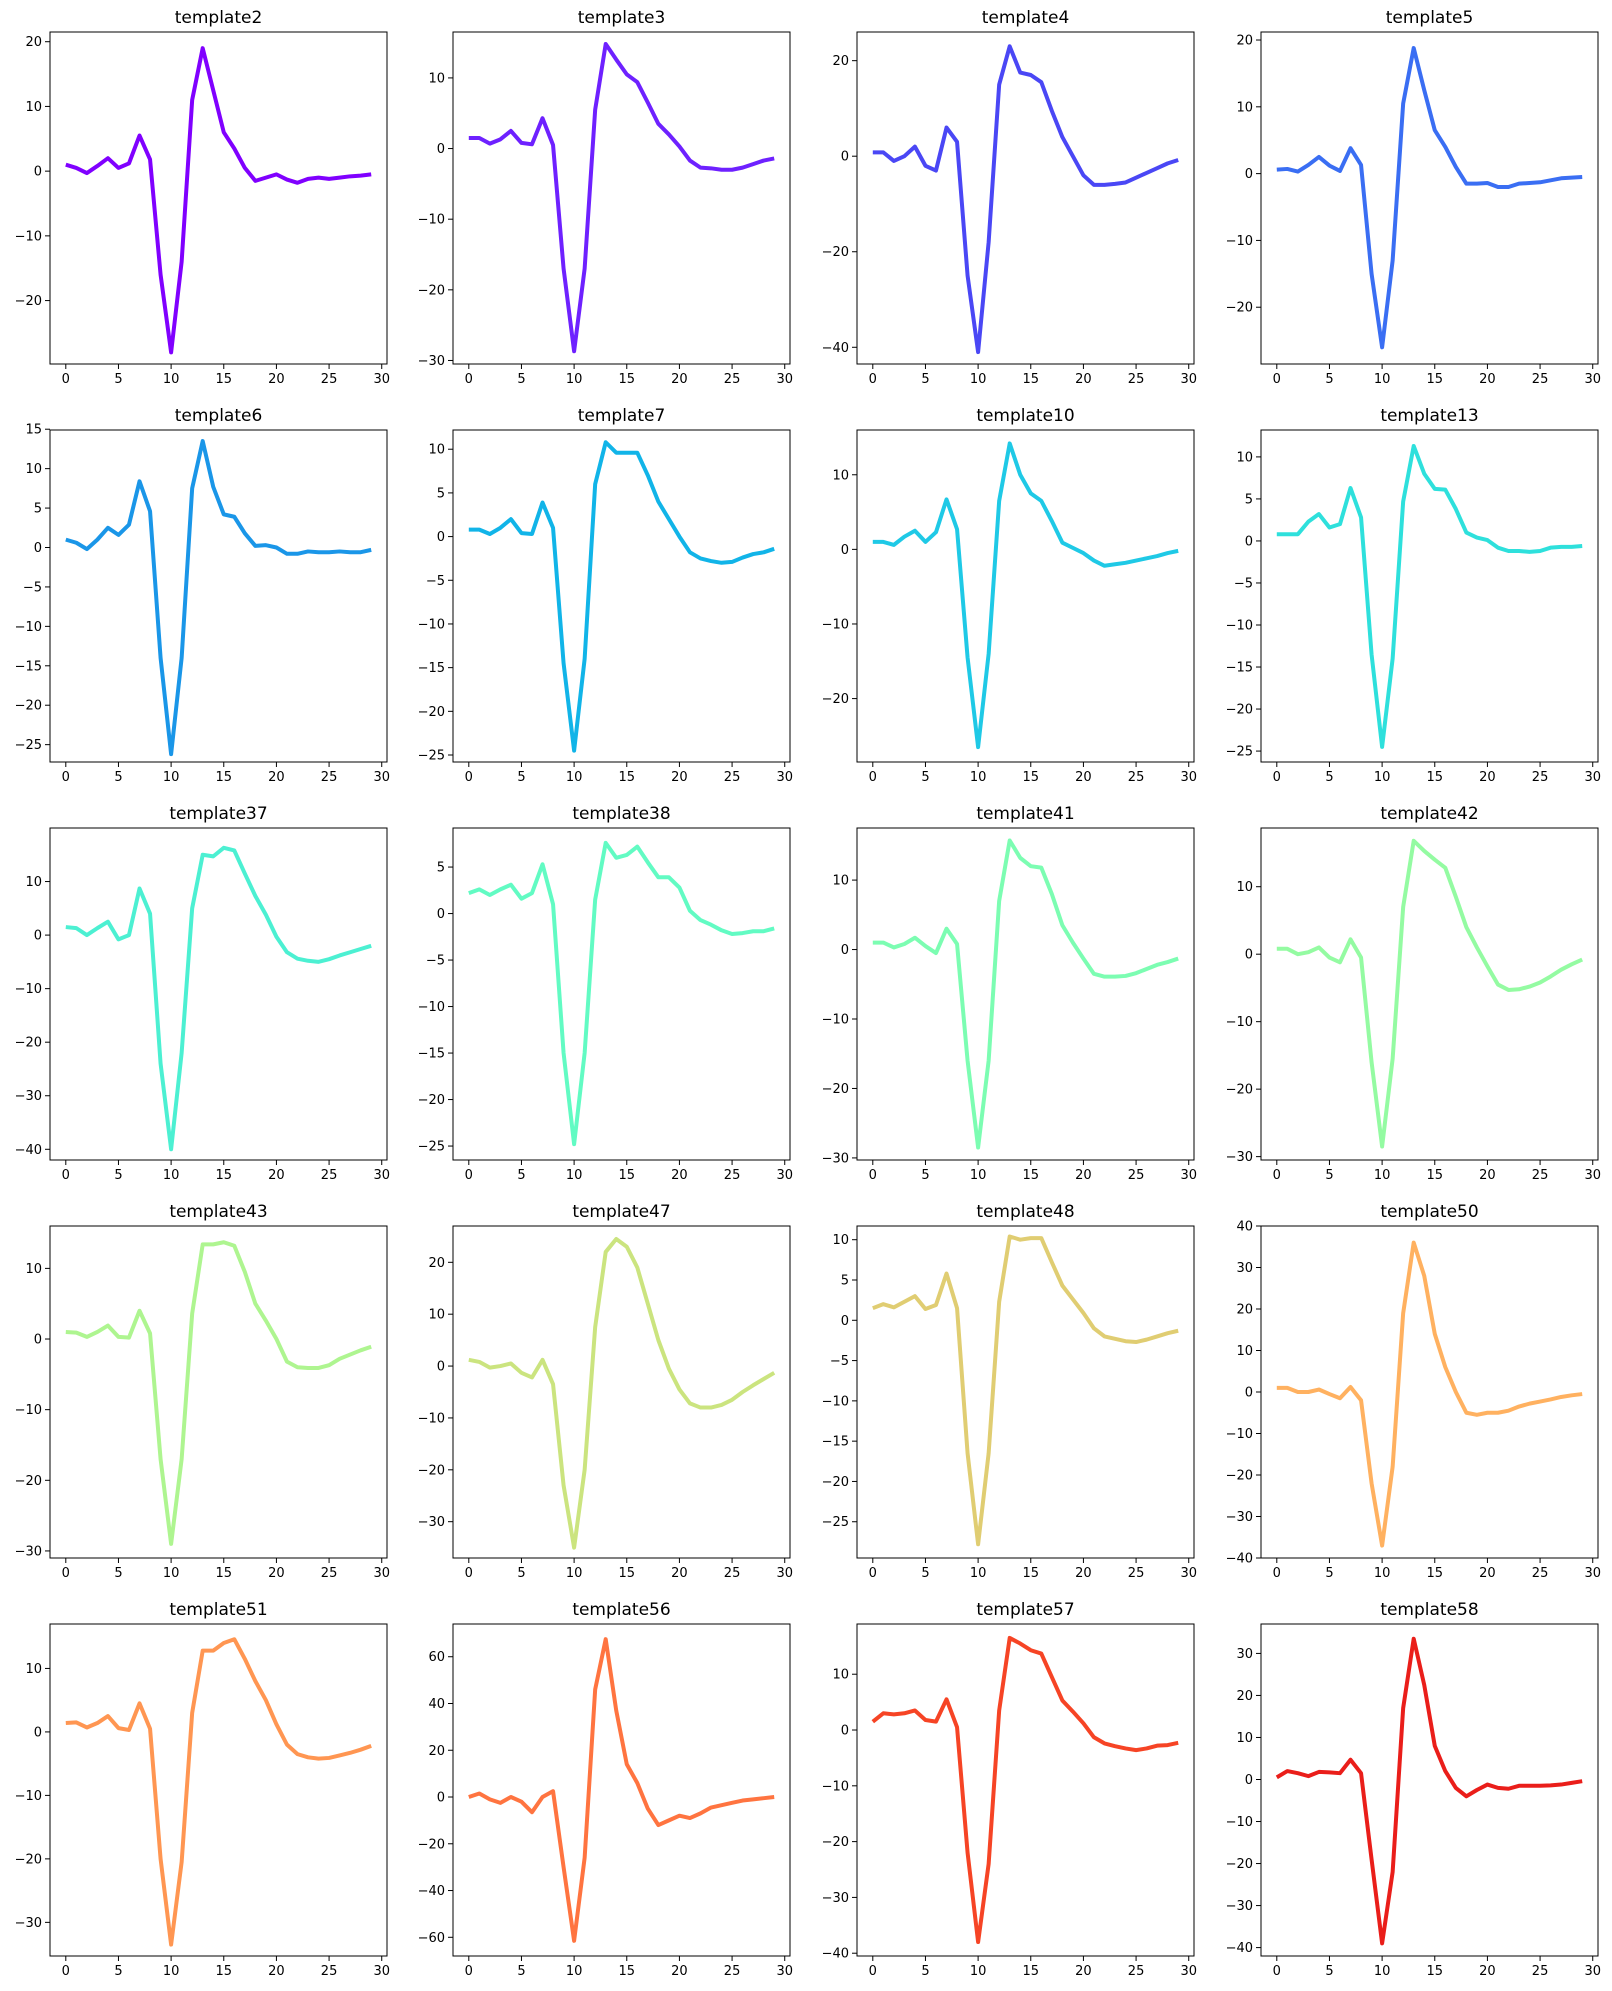 The height and width of the screenshot is (1991, 1612). Describe the element at coordinates (441, 868) in the screenshot. I see `y-tick-label: 5` at that location.